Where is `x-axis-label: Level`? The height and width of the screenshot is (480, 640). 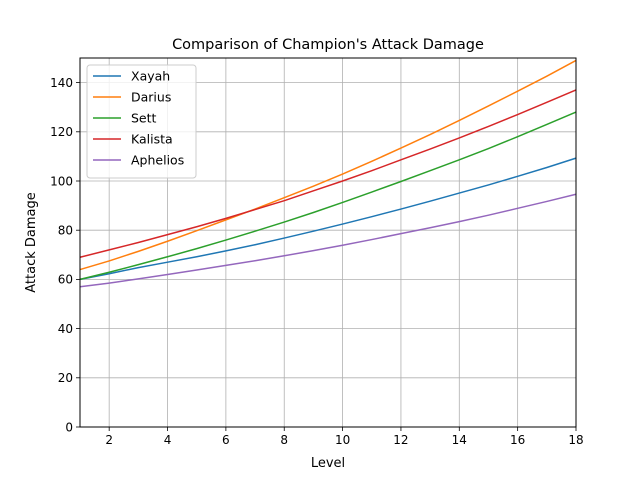 x-axis-label: Level is located at coordinates (328, 463).